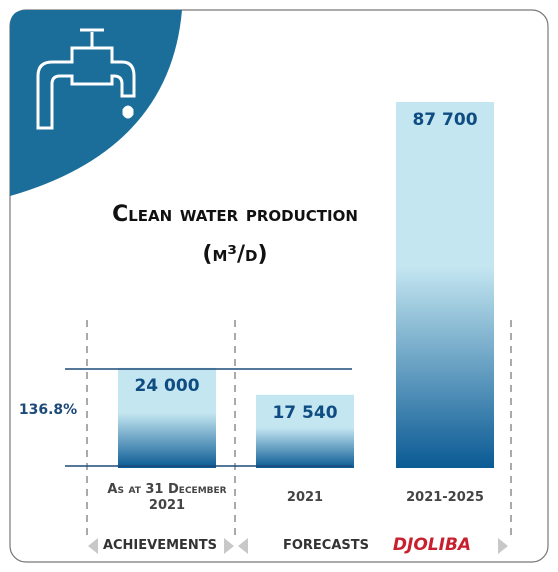 The height and width of the screenshot is (572, 558). I want to click on arrows, so click(298, 546).